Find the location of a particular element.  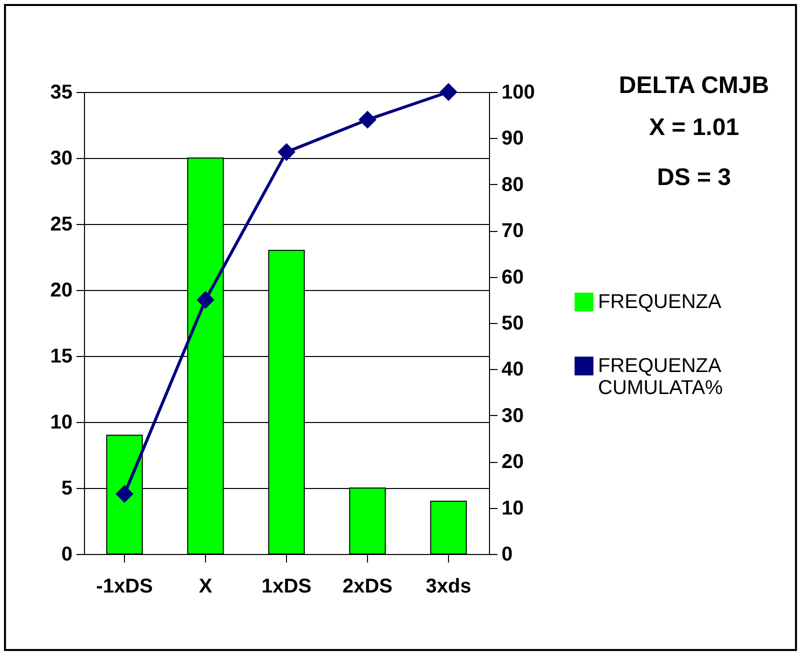

y2-tick-label: 20 is located at coordinates (513, 462).